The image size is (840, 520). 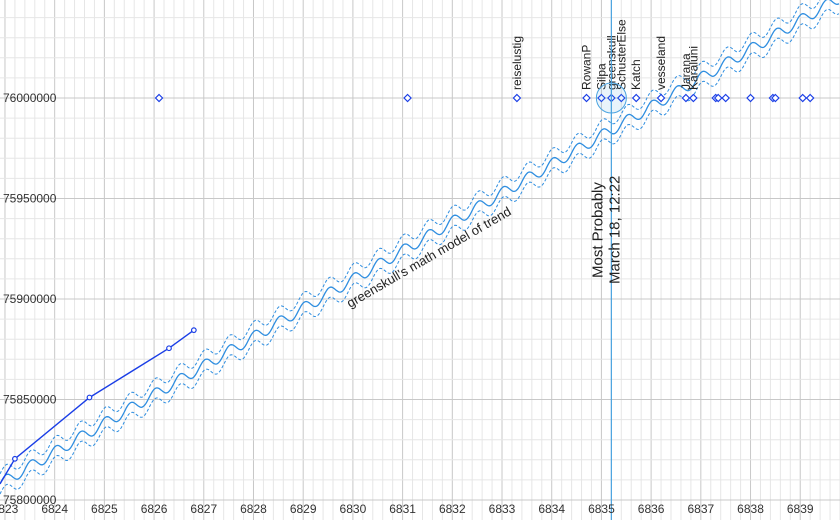 What do you see at coordinates (601, 76) in the screenshot?
I see `guess-label: Silpa` at bounding box center [601, 76].